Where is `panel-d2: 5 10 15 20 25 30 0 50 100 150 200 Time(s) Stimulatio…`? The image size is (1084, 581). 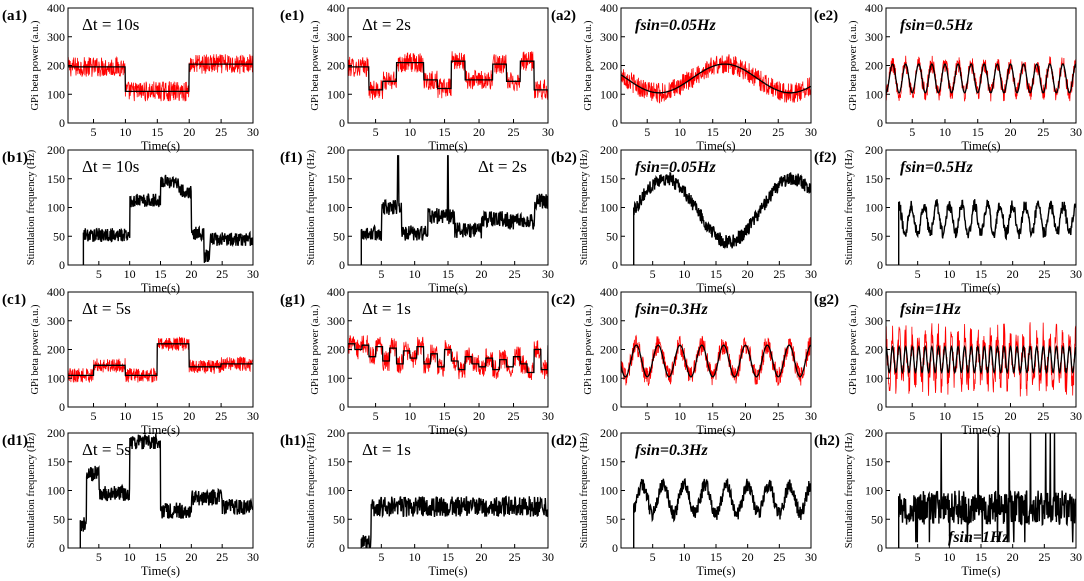 panel-d2: 5 10 15 20 25 30 0 50 100 150 200 Time(s) Stimulatio… is located at coordinates (684, 502).